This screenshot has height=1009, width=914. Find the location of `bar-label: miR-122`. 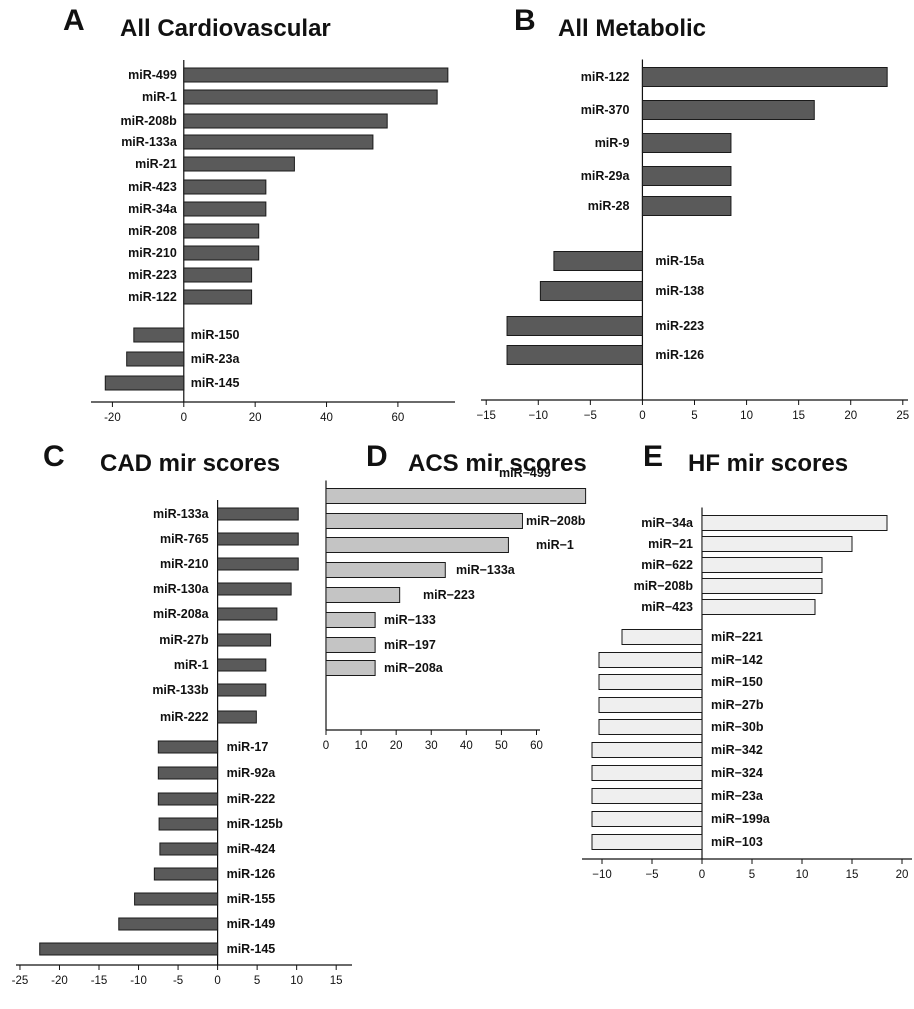

bar-label: miR-122 is located at coordinates (605, 77).